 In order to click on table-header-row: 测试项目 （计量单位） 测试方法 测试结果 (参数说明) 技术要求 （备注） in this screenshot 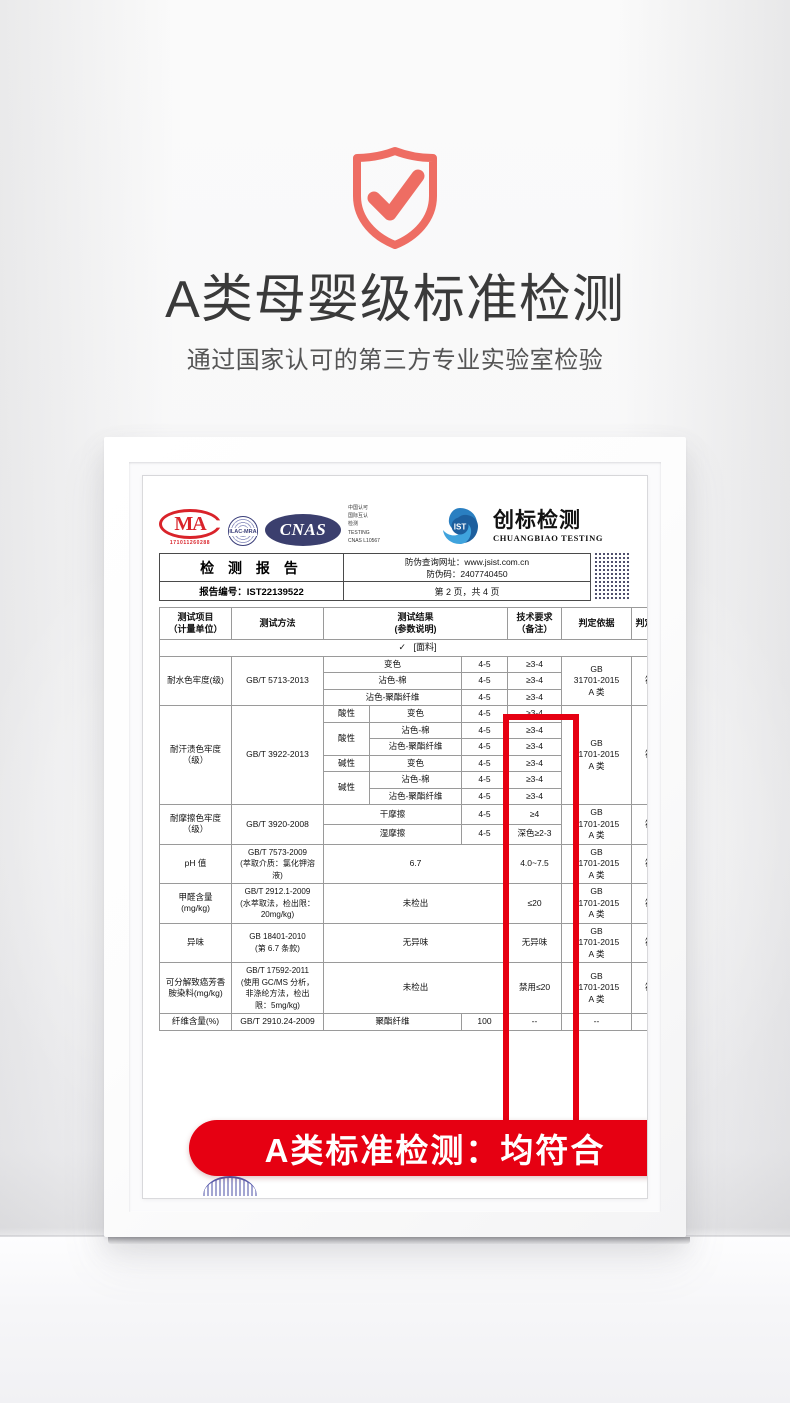, I will do `click(403, 623)`.